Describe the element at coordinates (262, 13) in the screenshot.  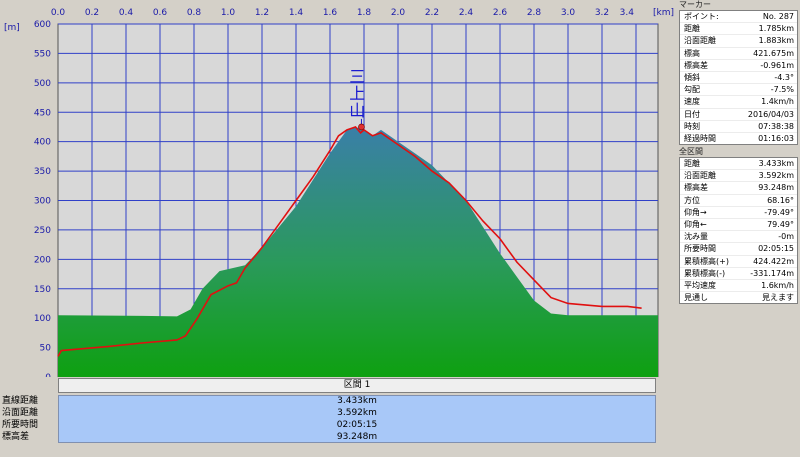
I see `x-tick-label: 1.2` at that location.